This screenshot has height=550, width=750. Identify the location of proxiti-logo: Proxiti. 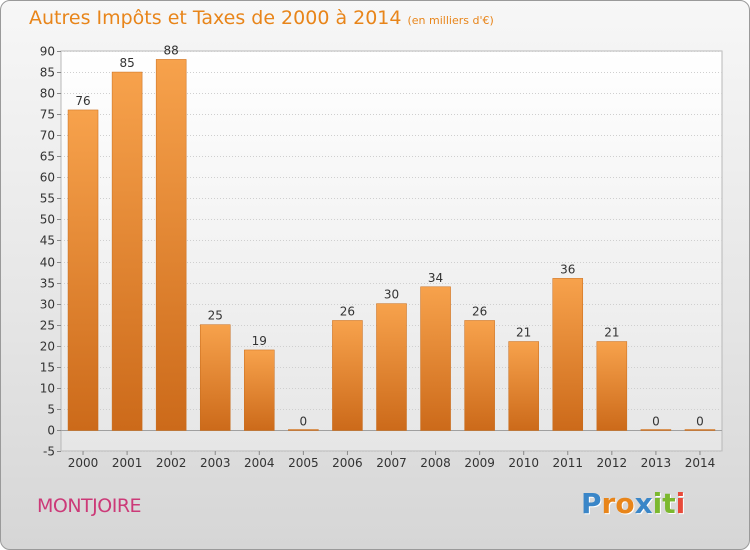
(633, 503).